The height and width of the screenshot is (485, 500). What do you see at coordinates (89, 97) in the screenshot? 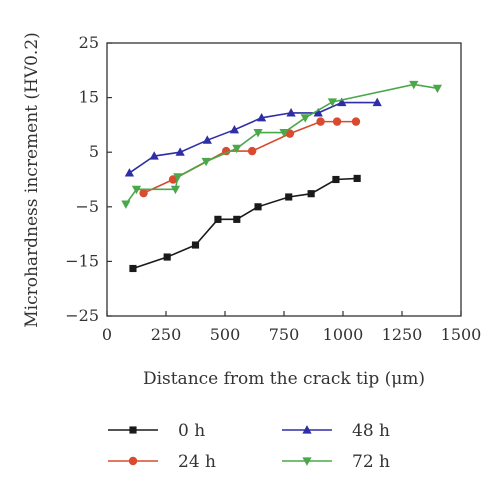
I see `y-tick-label: 15` at bounding box center [89, 97].